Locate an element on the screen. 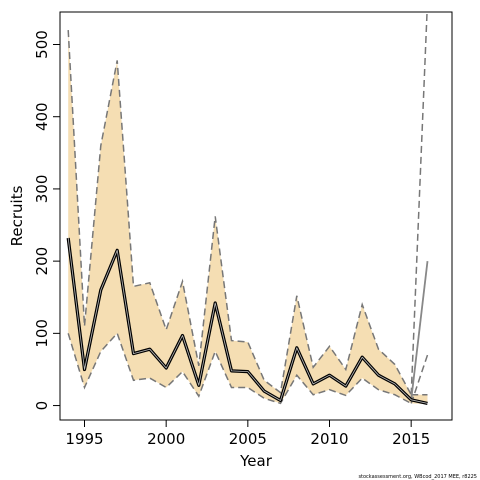 The height and width of the screenshot is (480, 480). y-tick-label: 400 is located at coordinates (42, 116).